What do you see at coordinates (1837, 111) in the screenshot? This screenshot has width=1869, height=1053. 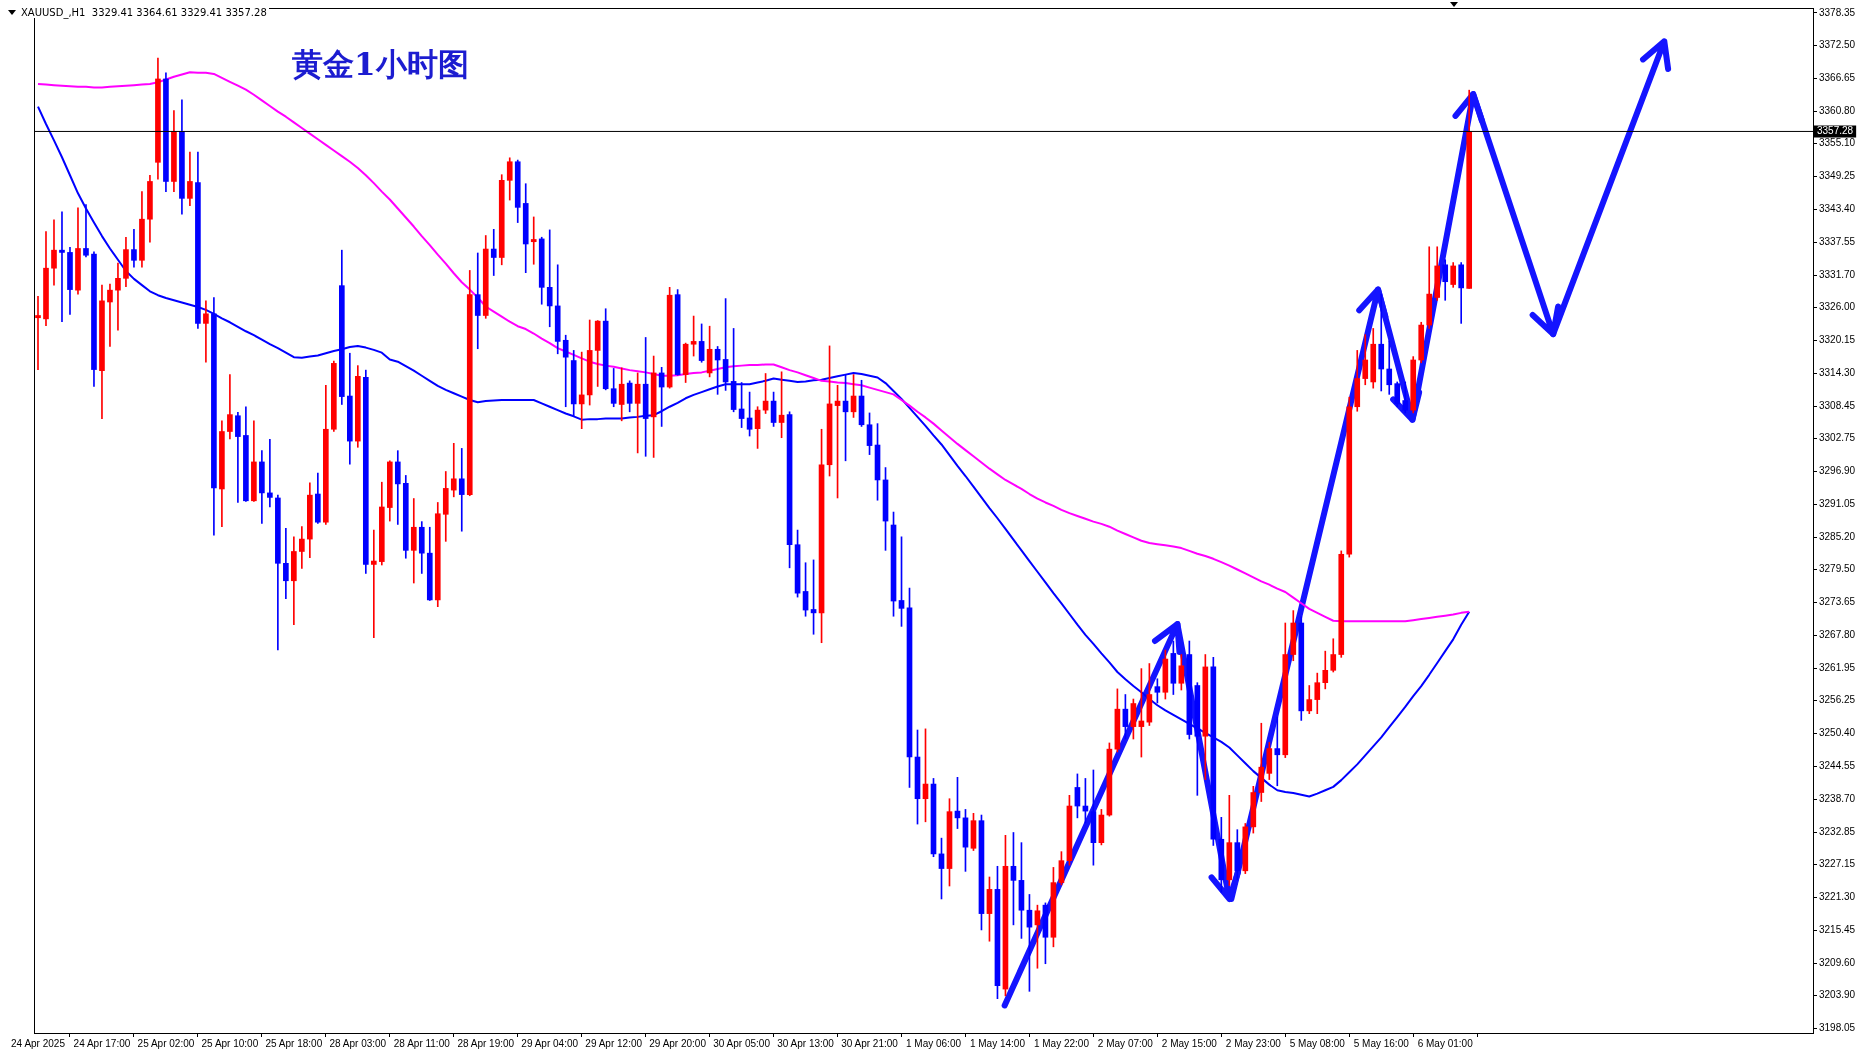 I see `y-tick-label: 3360.80` at bounding box center [1837, 111].